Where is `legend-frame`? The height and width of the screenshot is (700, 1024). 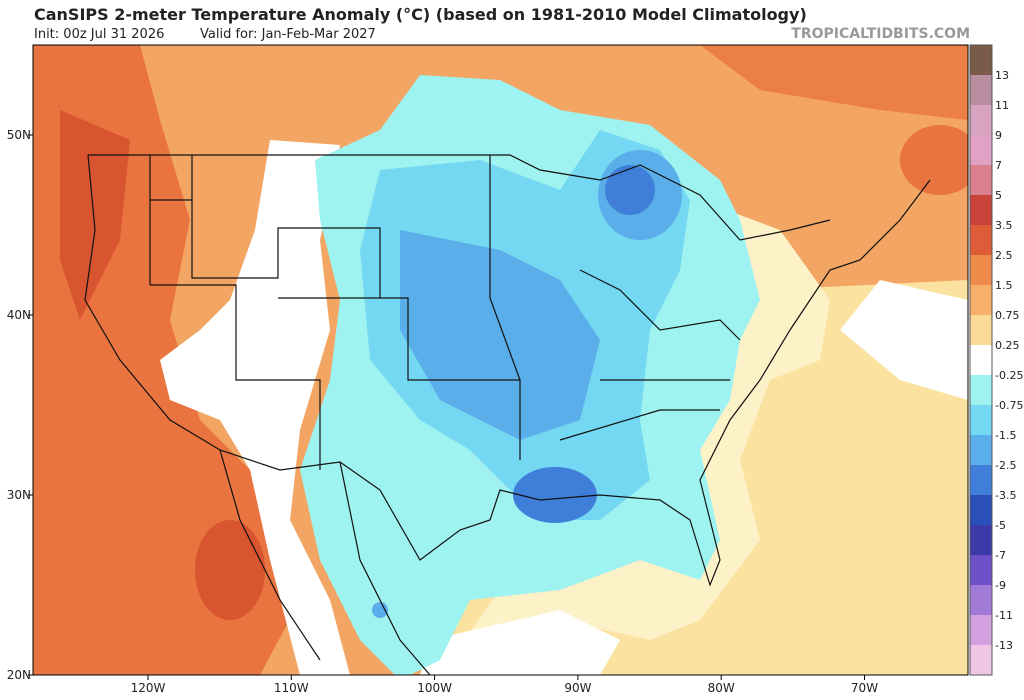
legend-frame is located at coordinates (981, 360).